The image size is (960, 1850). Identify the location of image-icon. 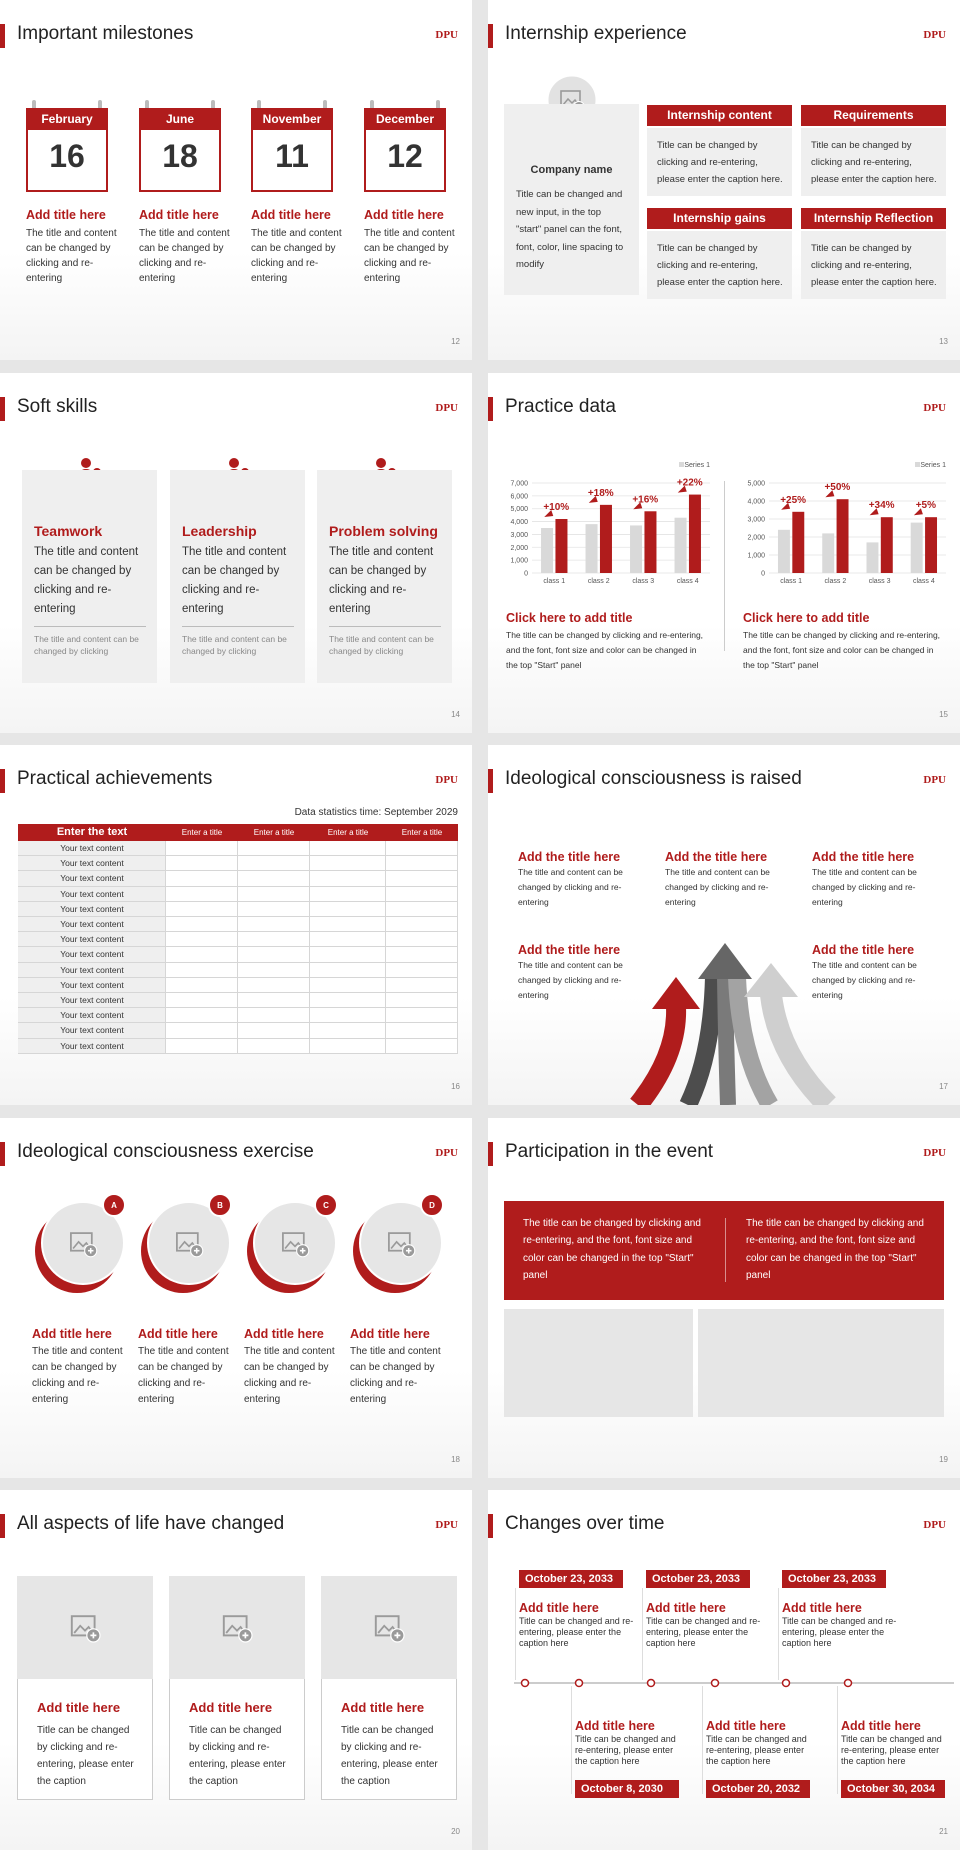
(402, 1244).